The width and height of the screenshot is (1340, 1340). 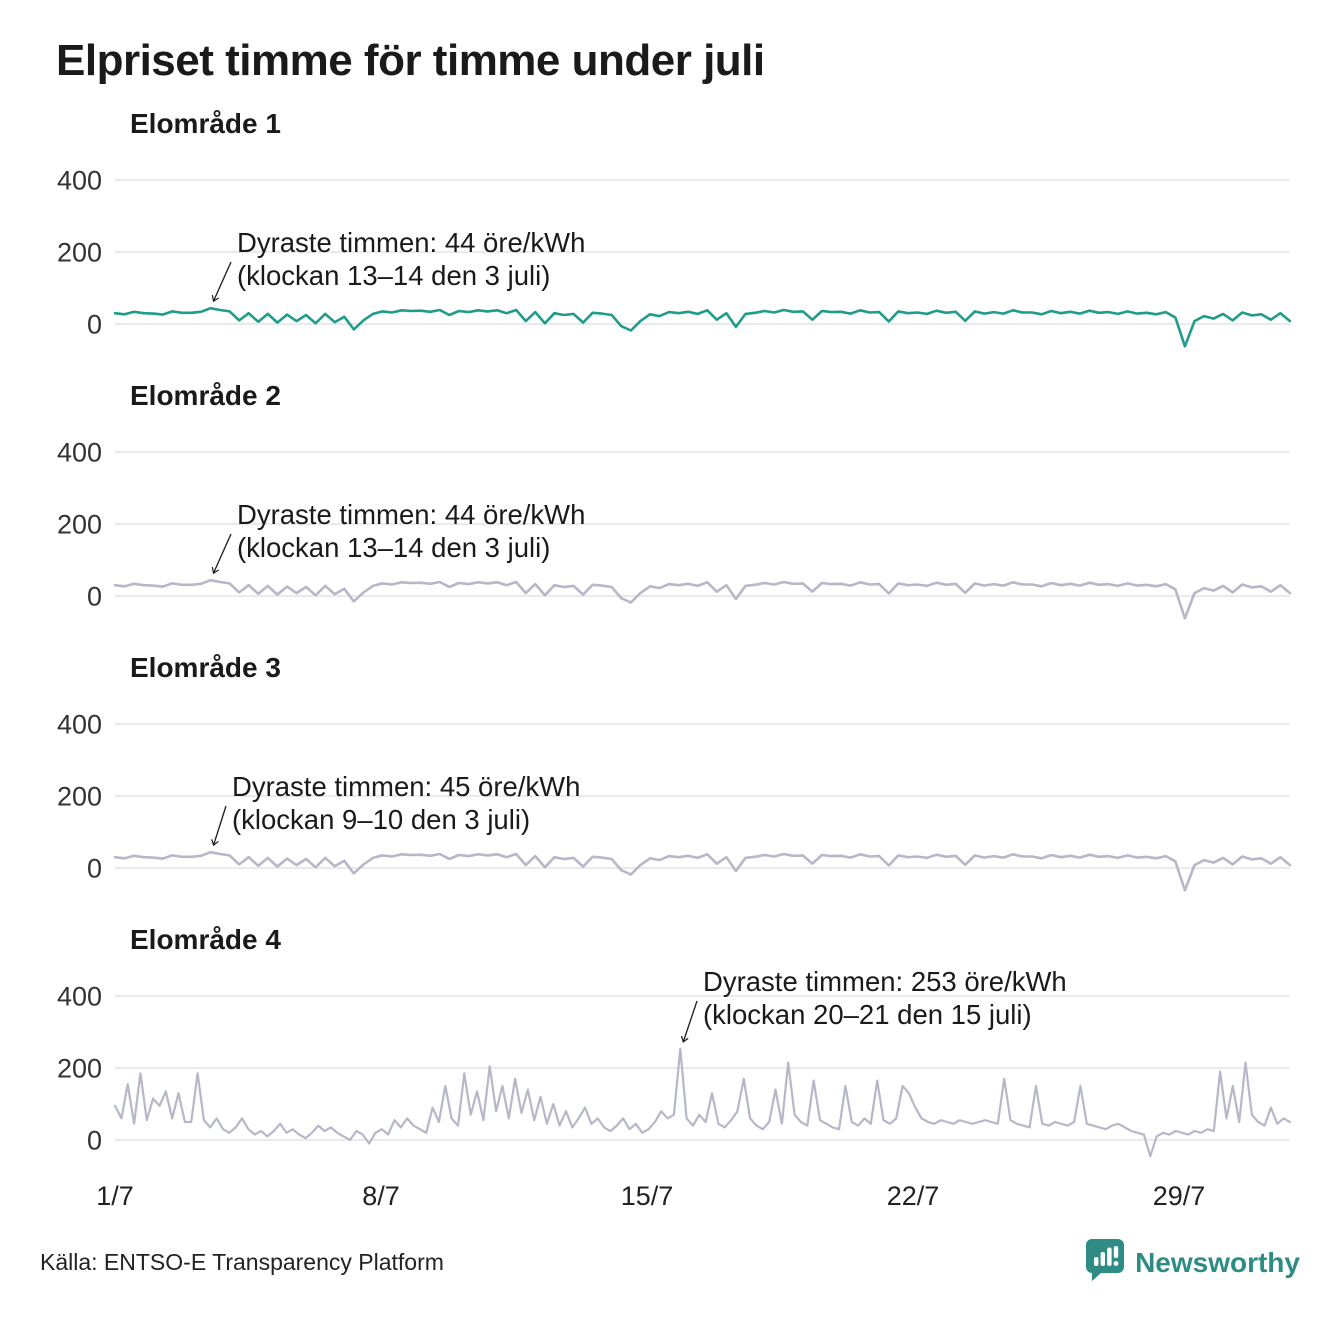 What do you see at coordinates (406, 786) in the screenshot?
I see `annotation-line1: Dyraste timmen: 45 öre/kWh` at bounding box center [406, 786].